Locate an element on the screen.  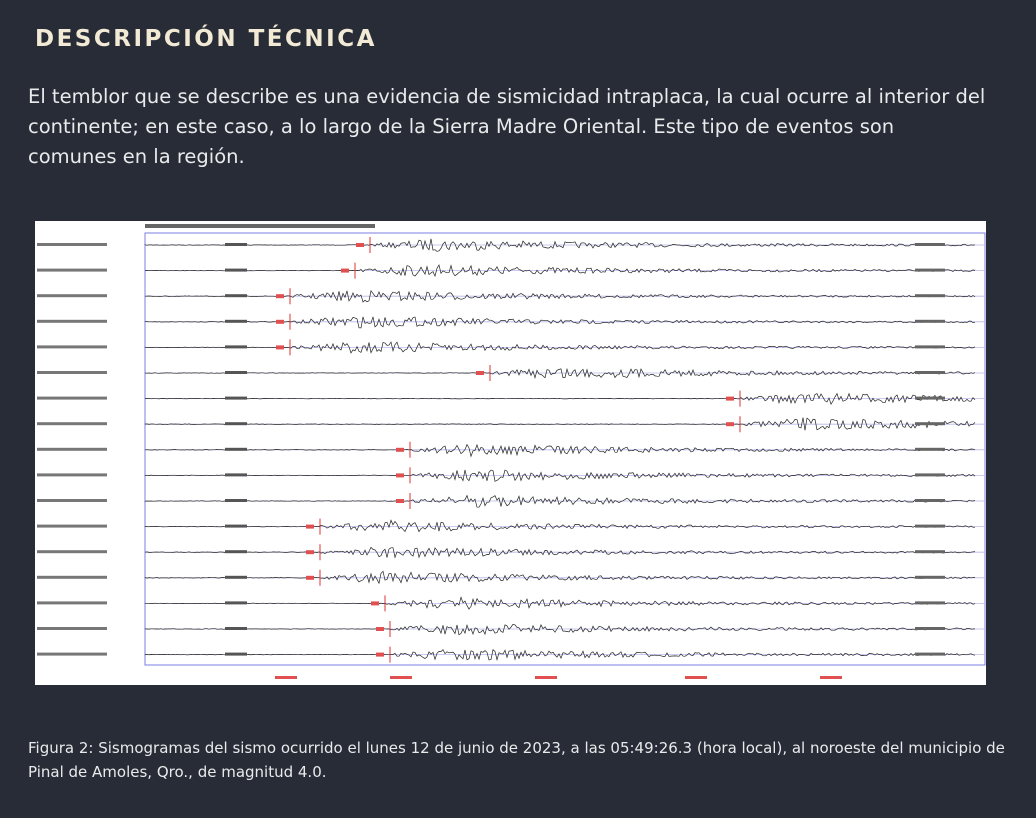
header-label is located at coordinates (260, 226).